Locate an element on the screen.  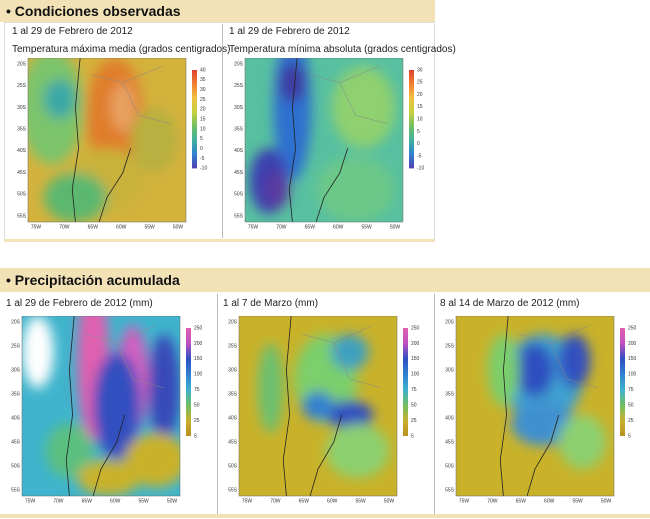
panel-date: 1 al 29 de Febrero de 2012 (mm) is located at coordinates (79, 303).